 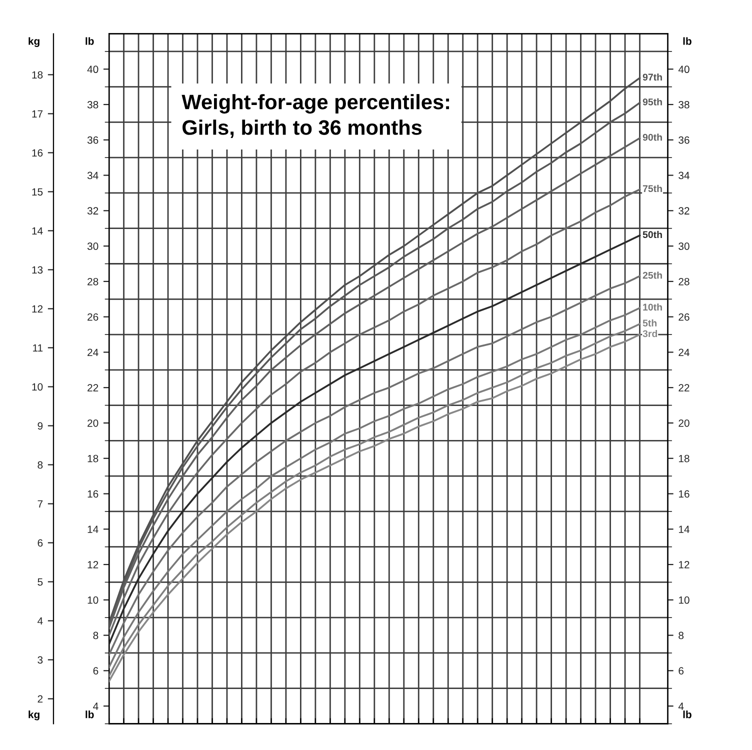 What do you see at coordinates (687, 41) in the screenshot?
I see `y2-axis-title: lb` at bounding box center [687, 41].